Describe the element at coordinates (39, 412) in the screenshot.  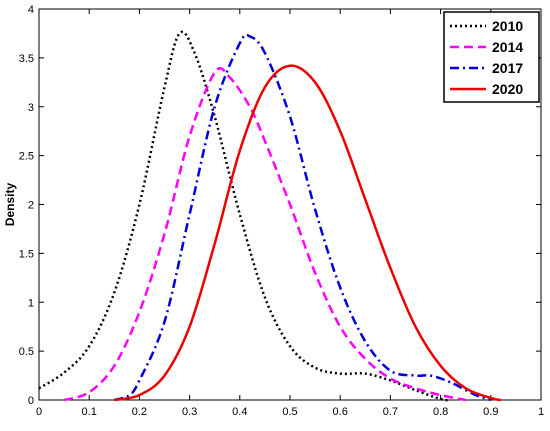
I see `x-tick-label: 0` at that location.